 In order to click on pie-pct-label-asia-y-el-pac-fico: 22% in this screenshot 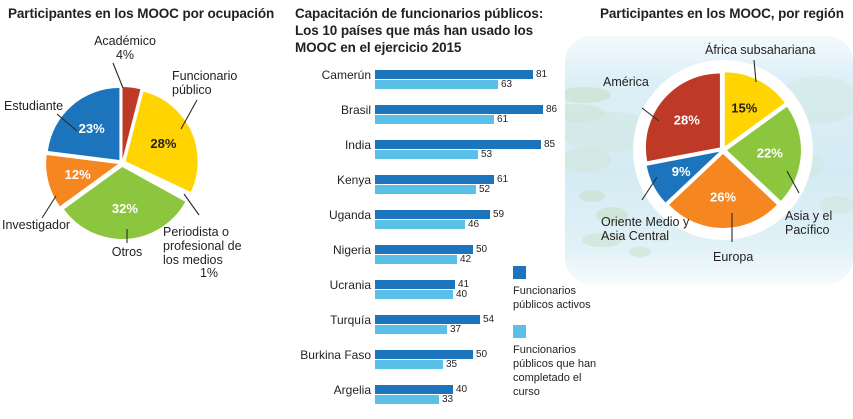, I will do `click(770, 152)`.